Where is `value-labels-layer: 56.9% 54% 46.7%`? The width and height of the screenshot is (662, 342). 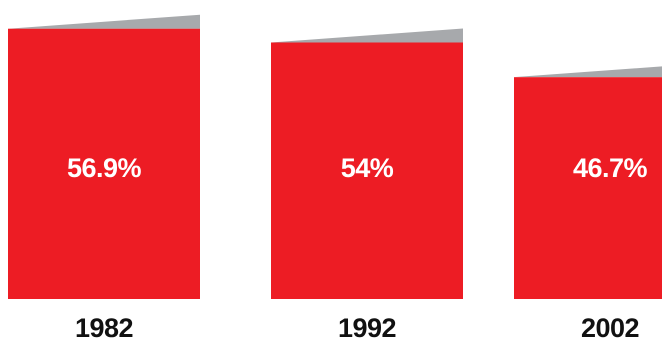 value-labels-layer: 56.9% 54% 46.7% is located at coordinates (357, 168).